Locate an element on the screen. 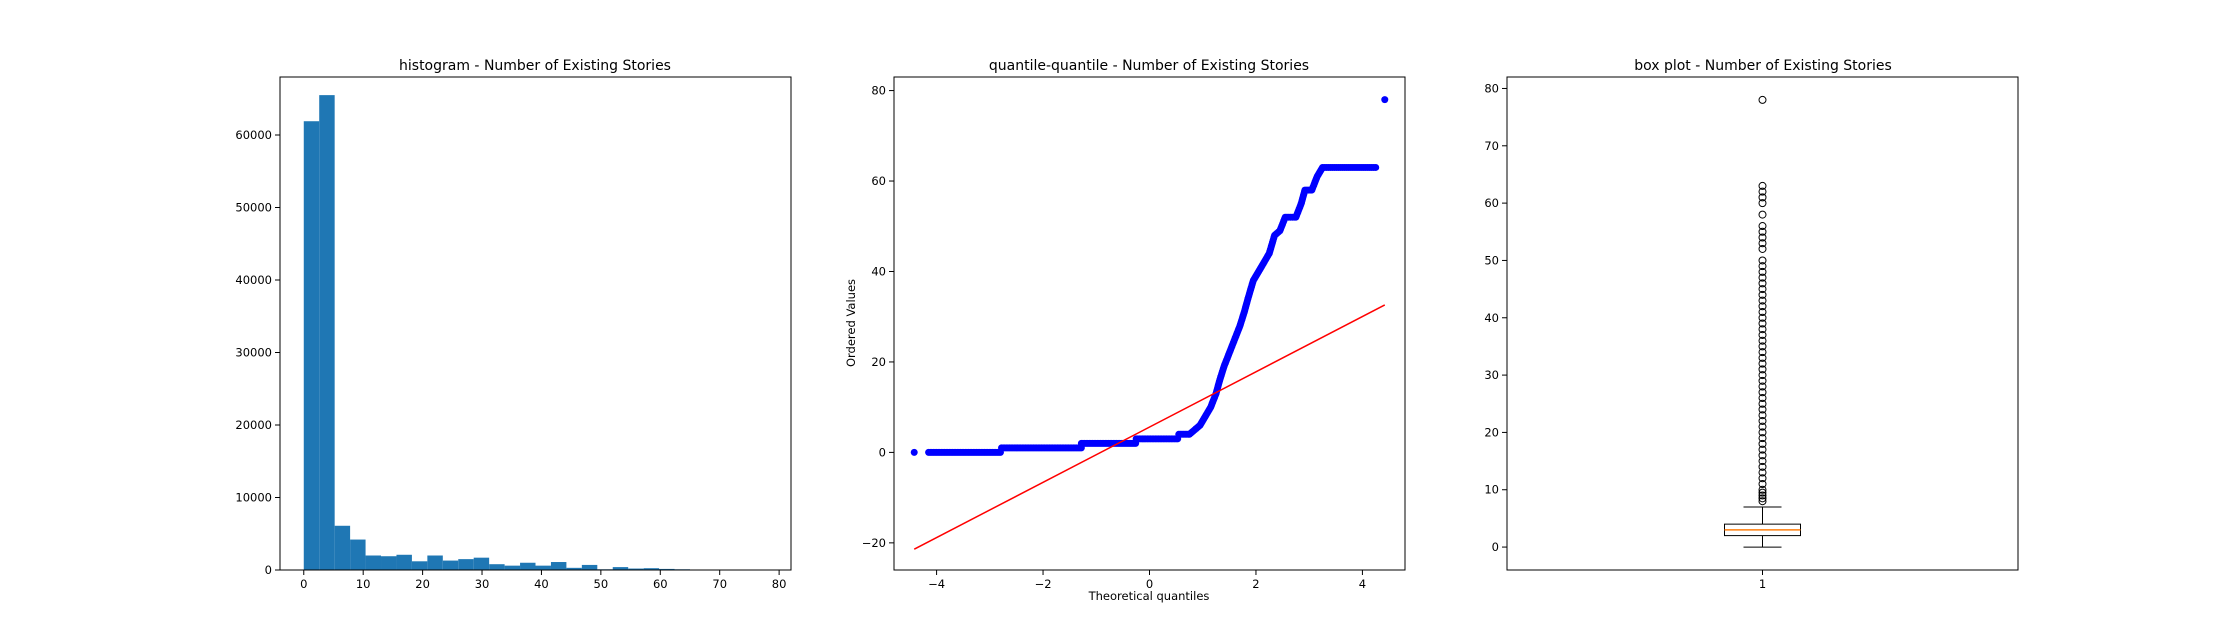  qq-plot-x-axis-label: Theoretical quantiles is located at coordinates (1149, 596).